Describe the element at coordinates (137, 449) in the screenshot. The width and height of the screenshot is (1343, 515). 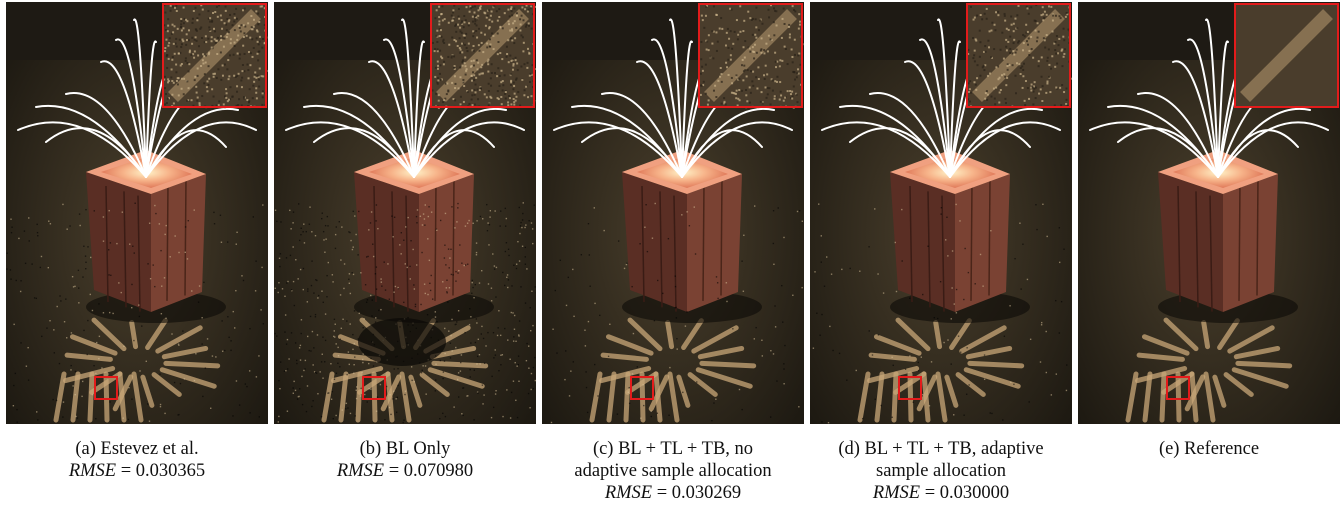
I see `caption-text-line: (a) Estevez et al.` at that location.